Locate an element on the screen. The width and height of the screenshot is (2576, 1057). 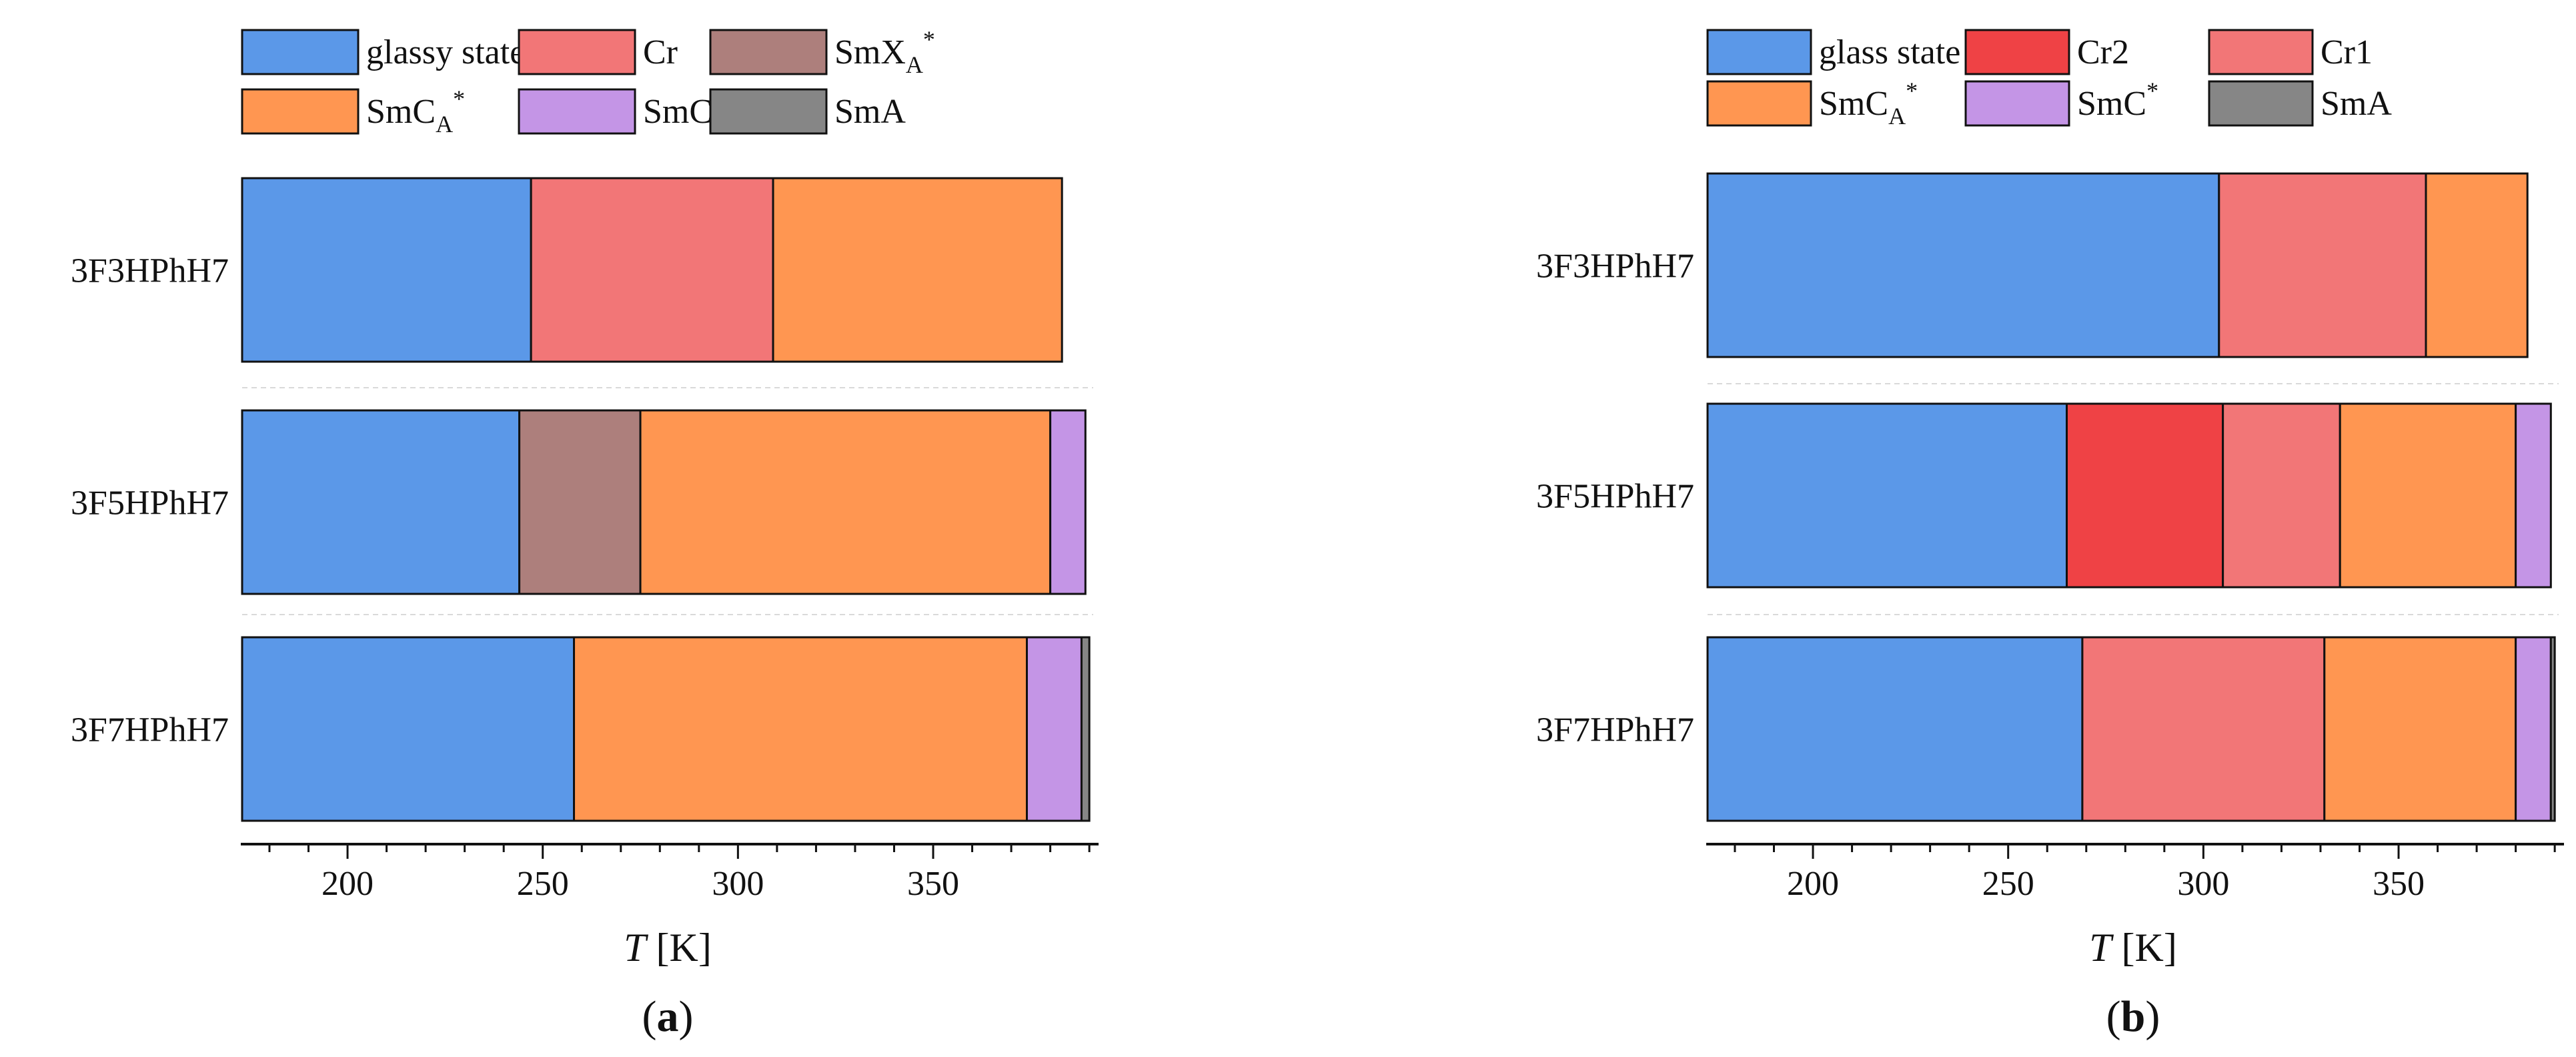
bar-segment-cr2 is located at coordinates (2144, 495).